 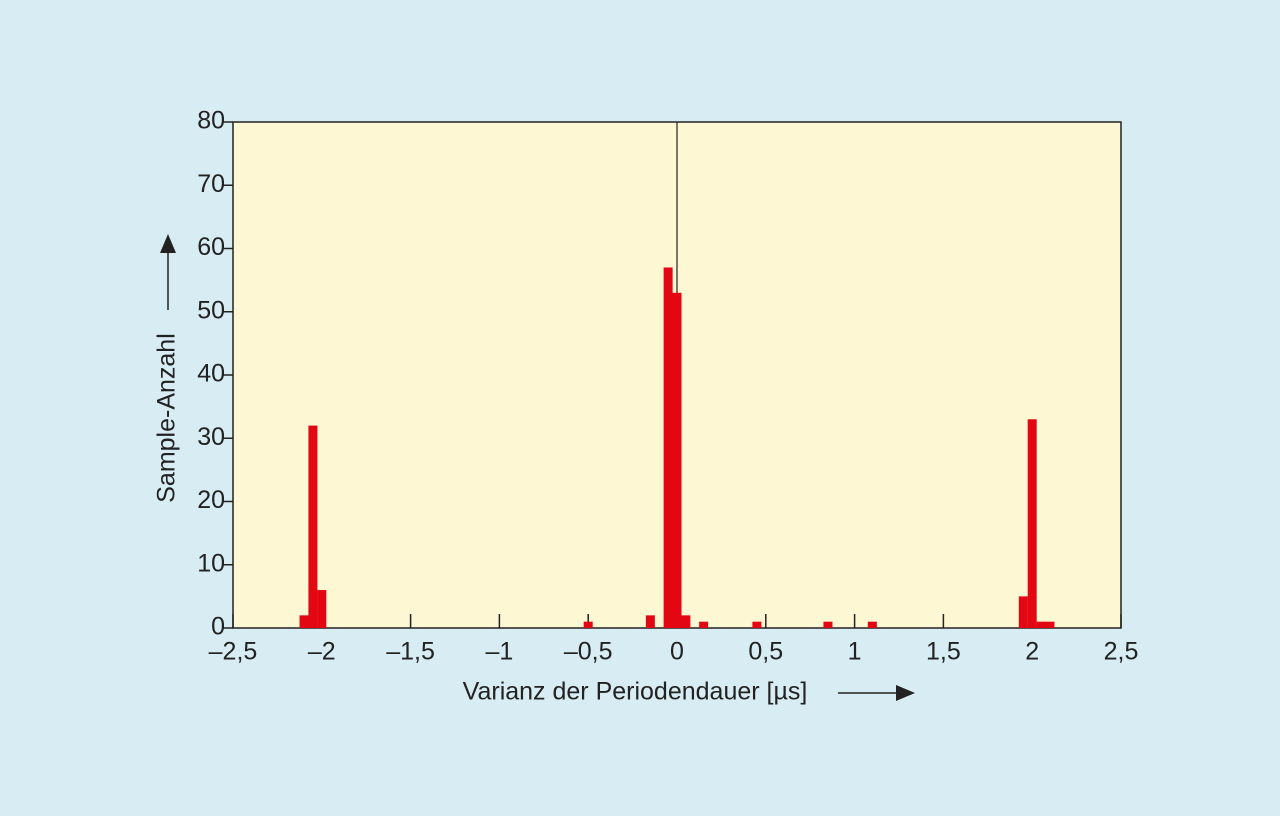 What do you see at coordinates (635, 692) in the screenshot?
I see `x-axis-label: Varianz der Periodendauer [µs]` at bounding box center [635, 692].